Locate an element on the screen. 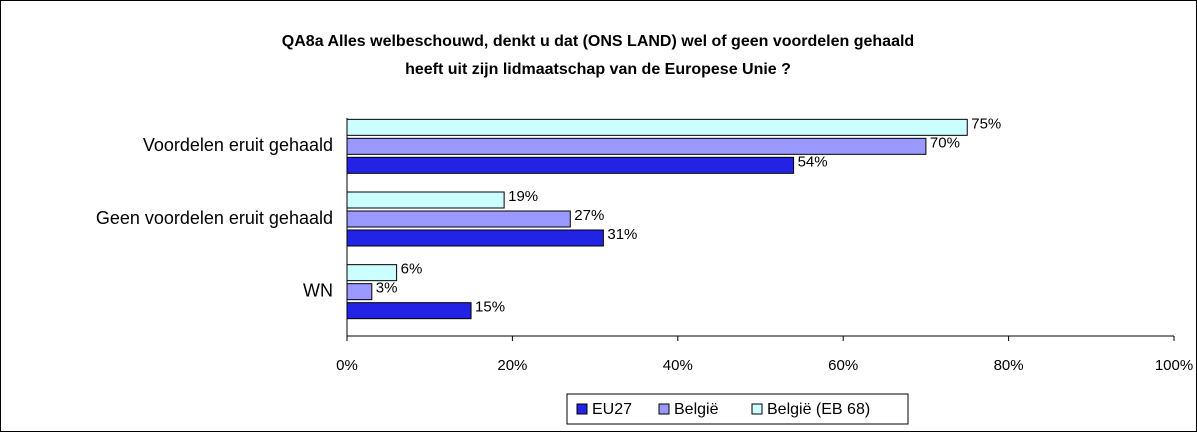 This screenshot has width=1197, height=432. value-label: 19% is located at coordinates (523, 196).